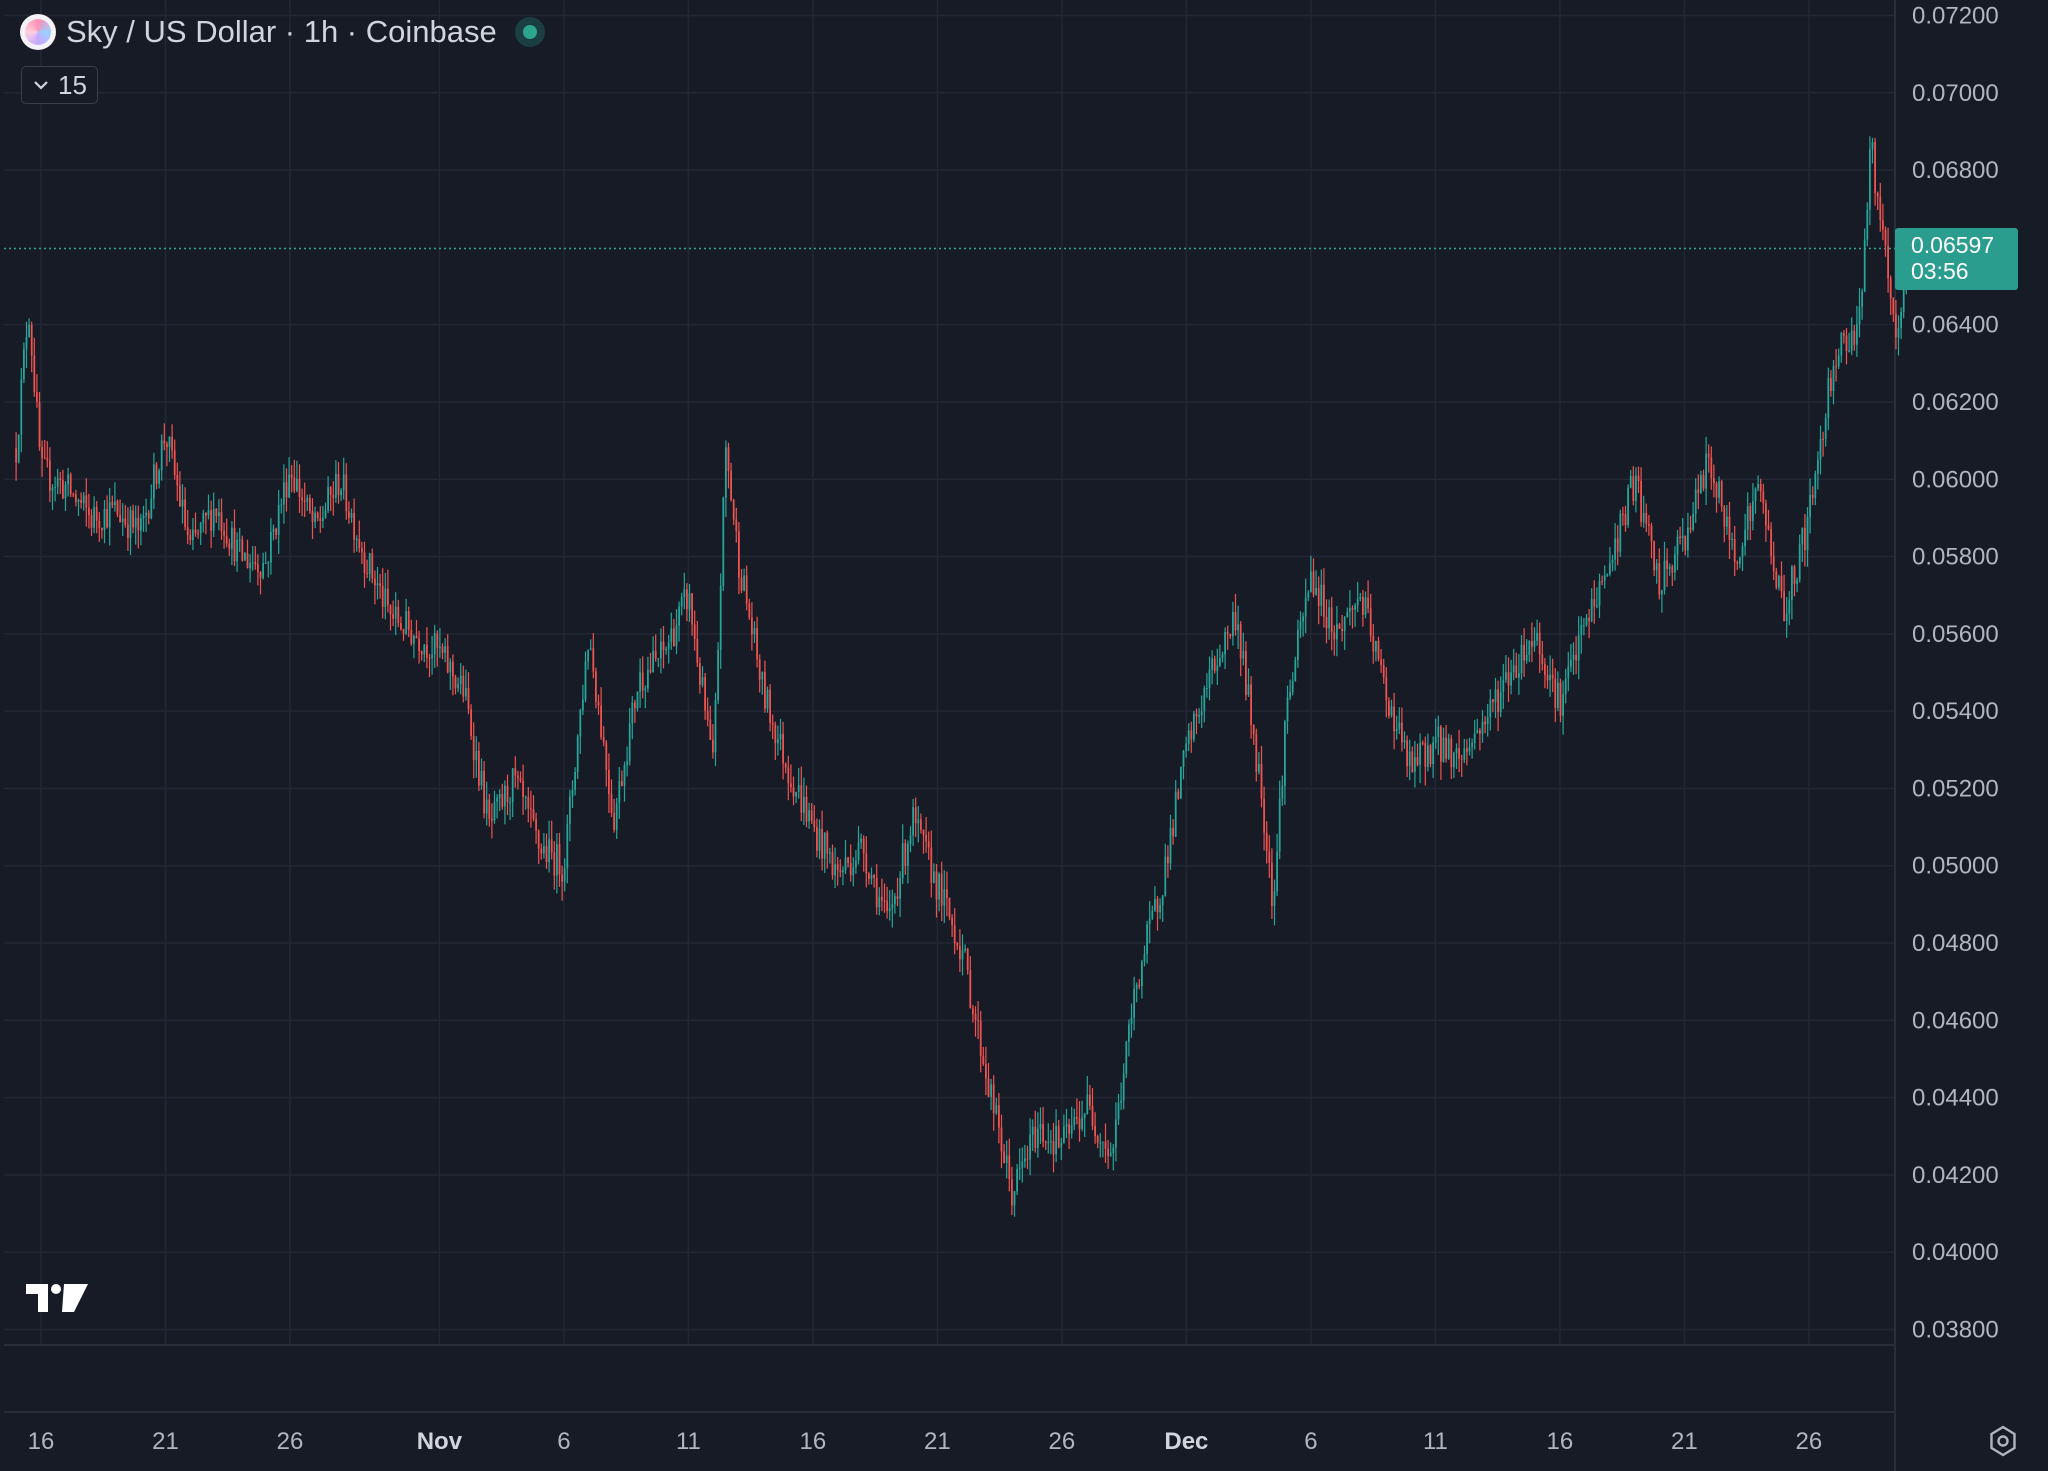 The width and height of the screenshot is (2048, 1471). I want to click on y-tick-label: 0.04800, so click(1955, 943).